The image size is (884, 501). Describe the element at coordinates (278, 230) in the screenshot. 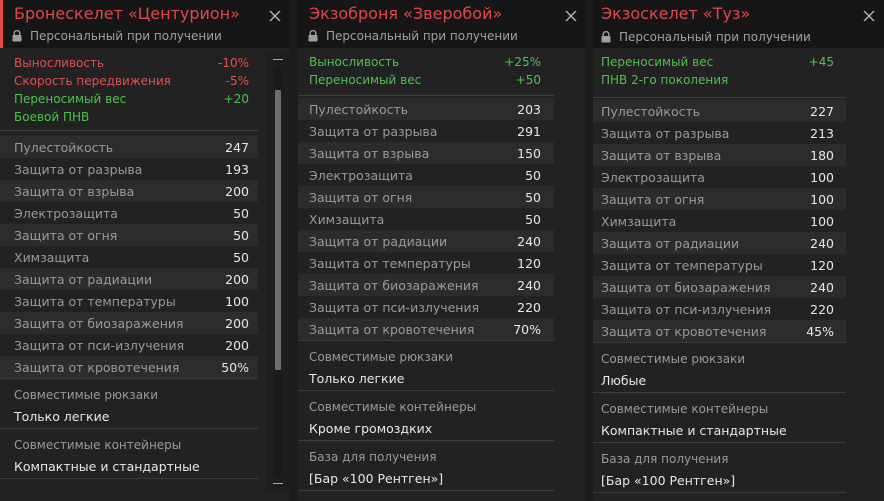

I see `scroll-thumb` at that location.